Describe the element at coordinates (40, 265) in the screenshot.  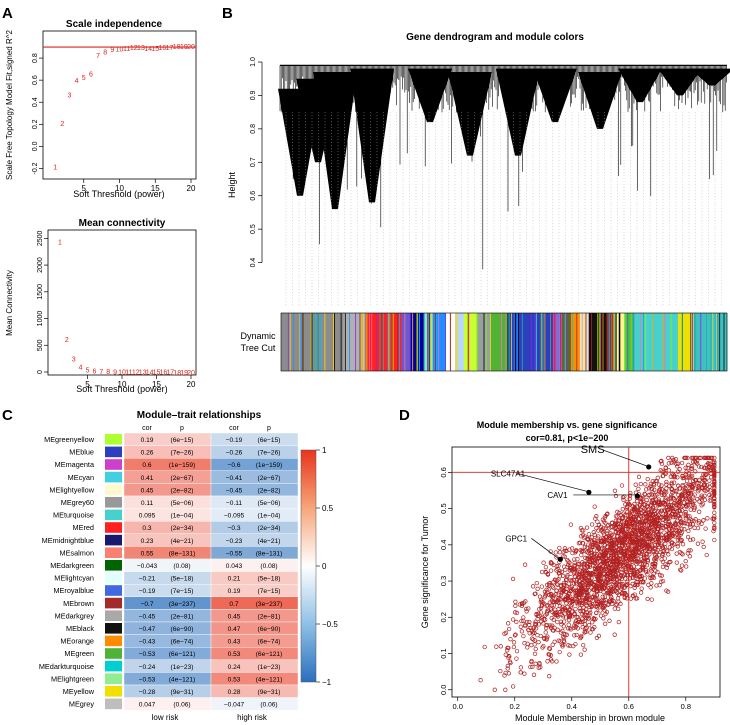
I see `y-tick-label: 2000` at that location.